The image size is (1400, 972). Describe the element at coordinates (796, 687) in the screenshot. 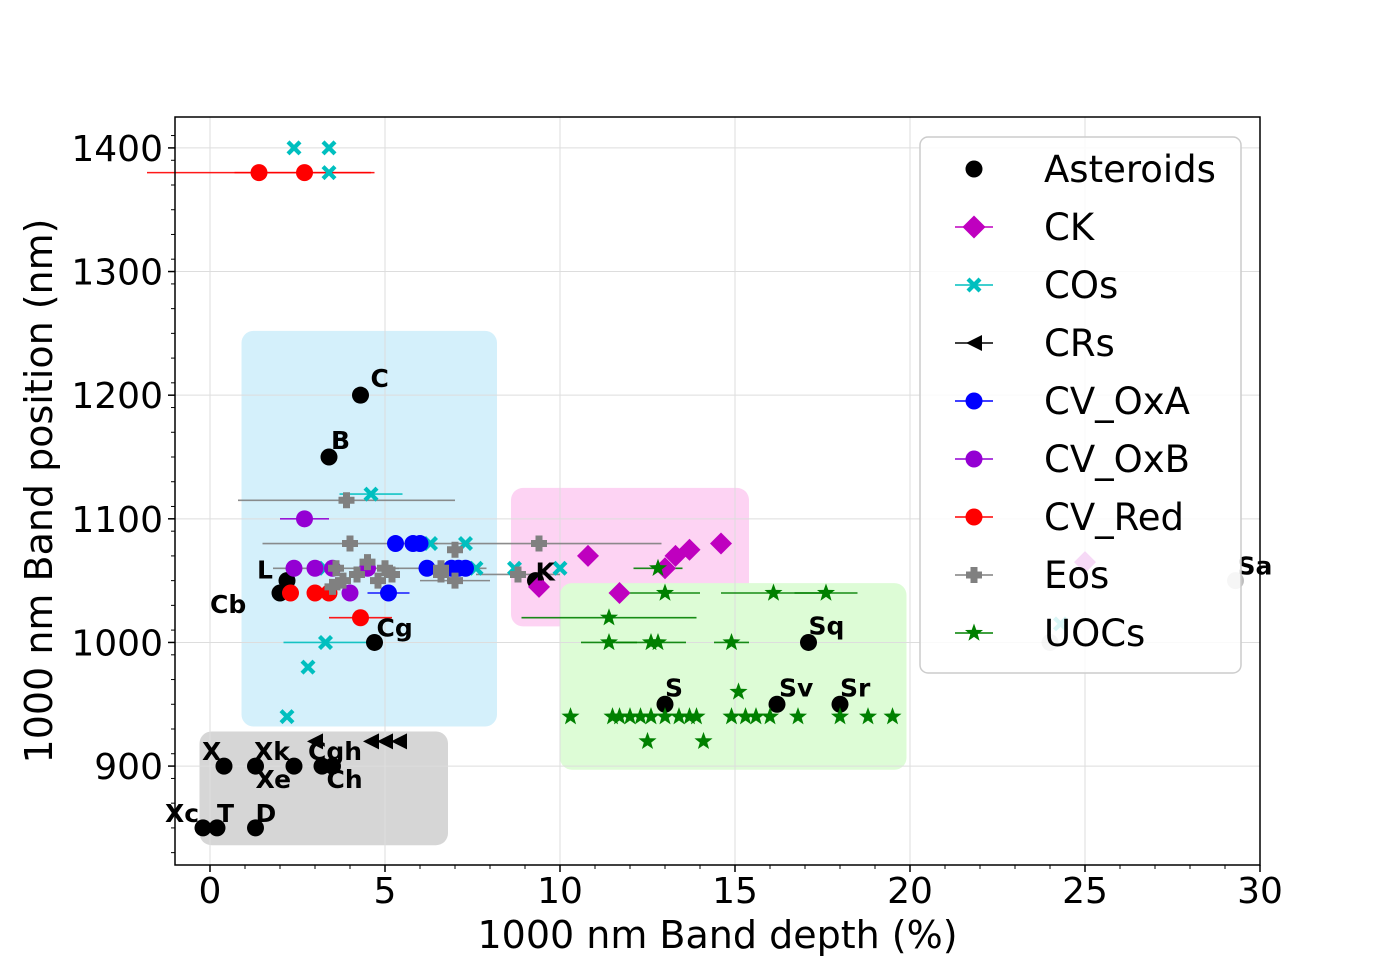

I see `asteroid-label: Sv` at that location.